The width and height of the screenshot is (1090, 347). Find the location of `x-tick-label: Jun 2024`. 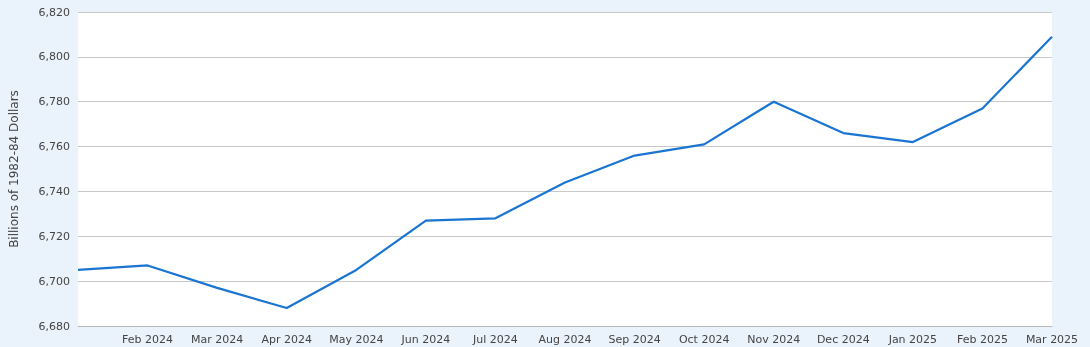

x-tick-label: Jun 2024 is located at coordinates (425, 339).